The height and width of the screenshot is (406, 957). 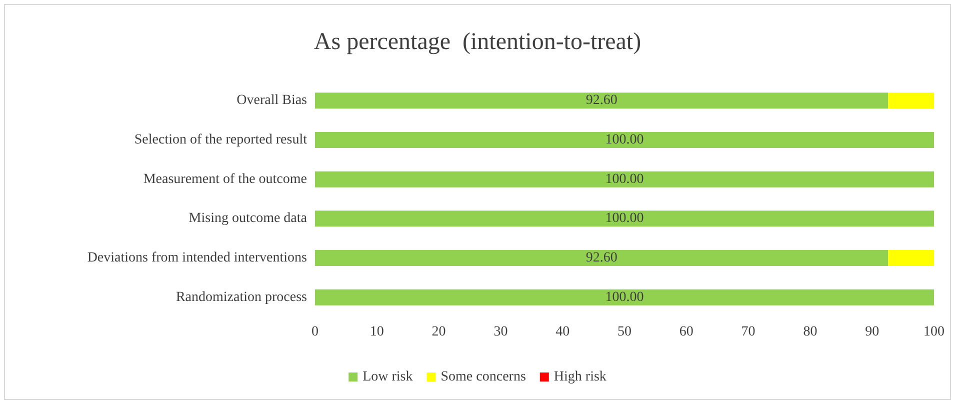 I want to click on x-tick-label: 20, so click(x=439, y=332).